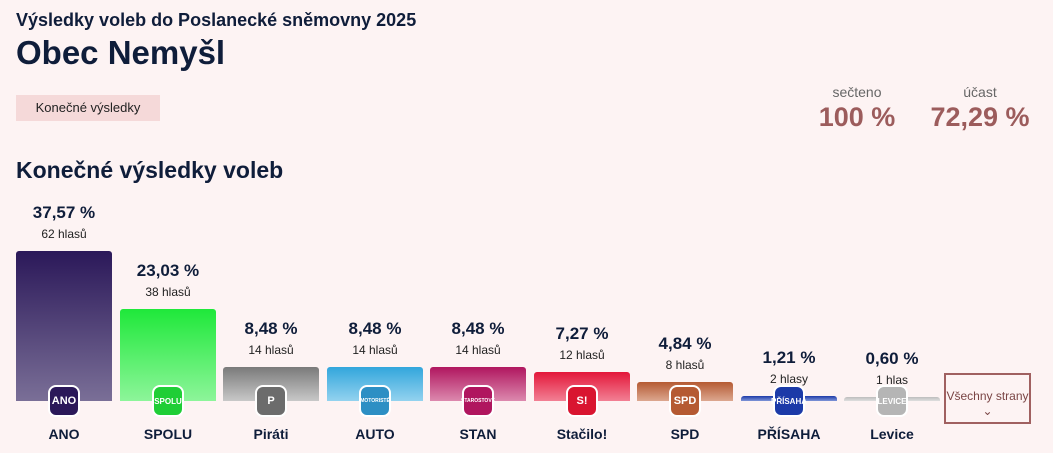  I want to click on party-name-label: Piráti, so click(271, 434).